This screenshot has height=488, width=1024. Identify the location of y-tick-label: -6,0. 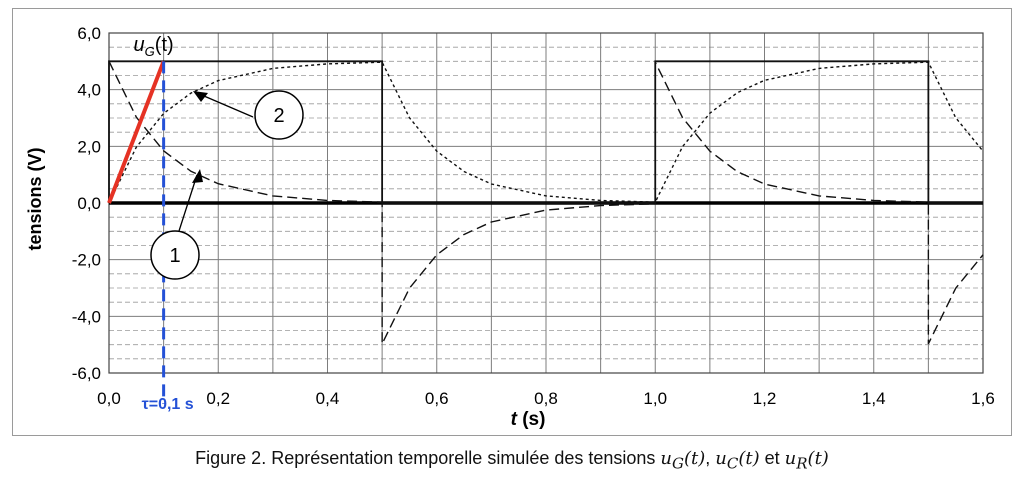
(86, 373).